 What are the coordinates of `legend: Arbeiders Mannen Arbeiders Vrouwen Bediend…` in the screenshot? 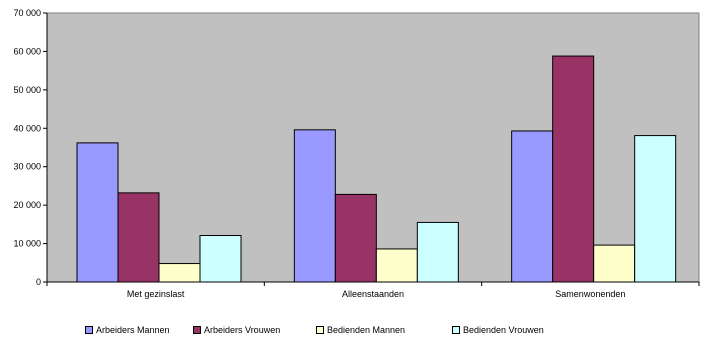 It's located at (353, 333).